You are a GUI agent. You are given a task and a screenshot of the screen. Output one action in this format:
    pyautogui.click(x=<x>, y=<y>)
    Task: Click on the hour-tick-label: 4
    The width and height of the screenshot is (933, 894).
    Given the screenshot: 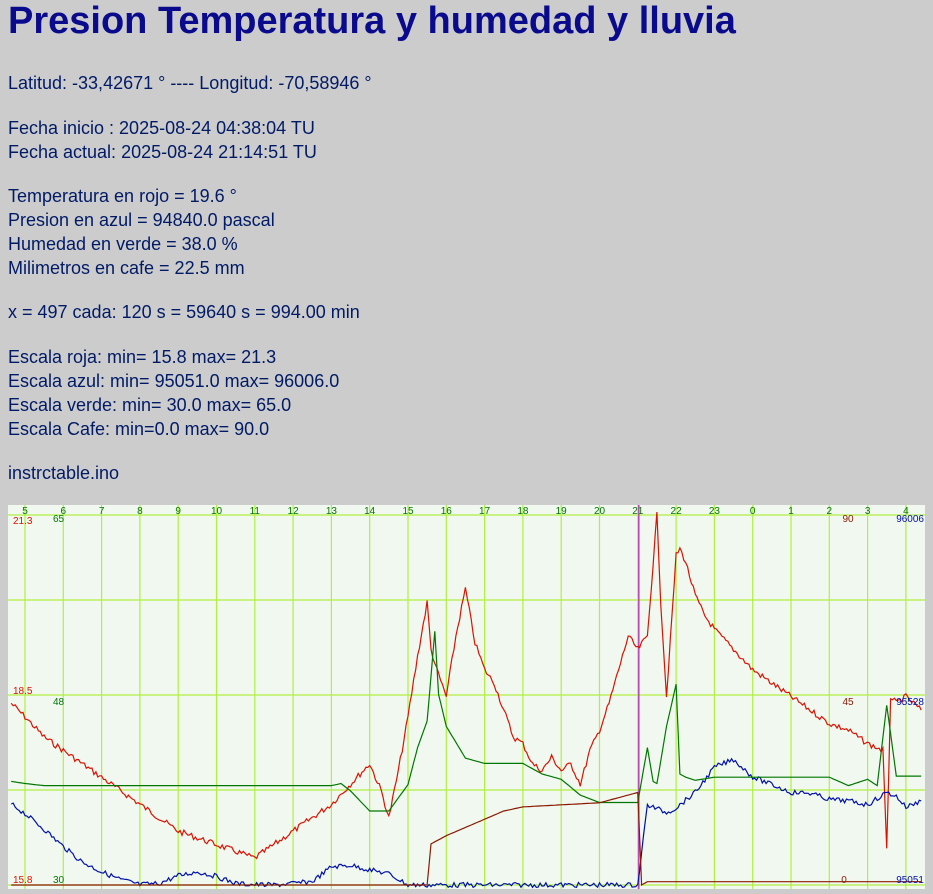 What is the action you would take?
    pyautogui.click(x=906, y=511)
    